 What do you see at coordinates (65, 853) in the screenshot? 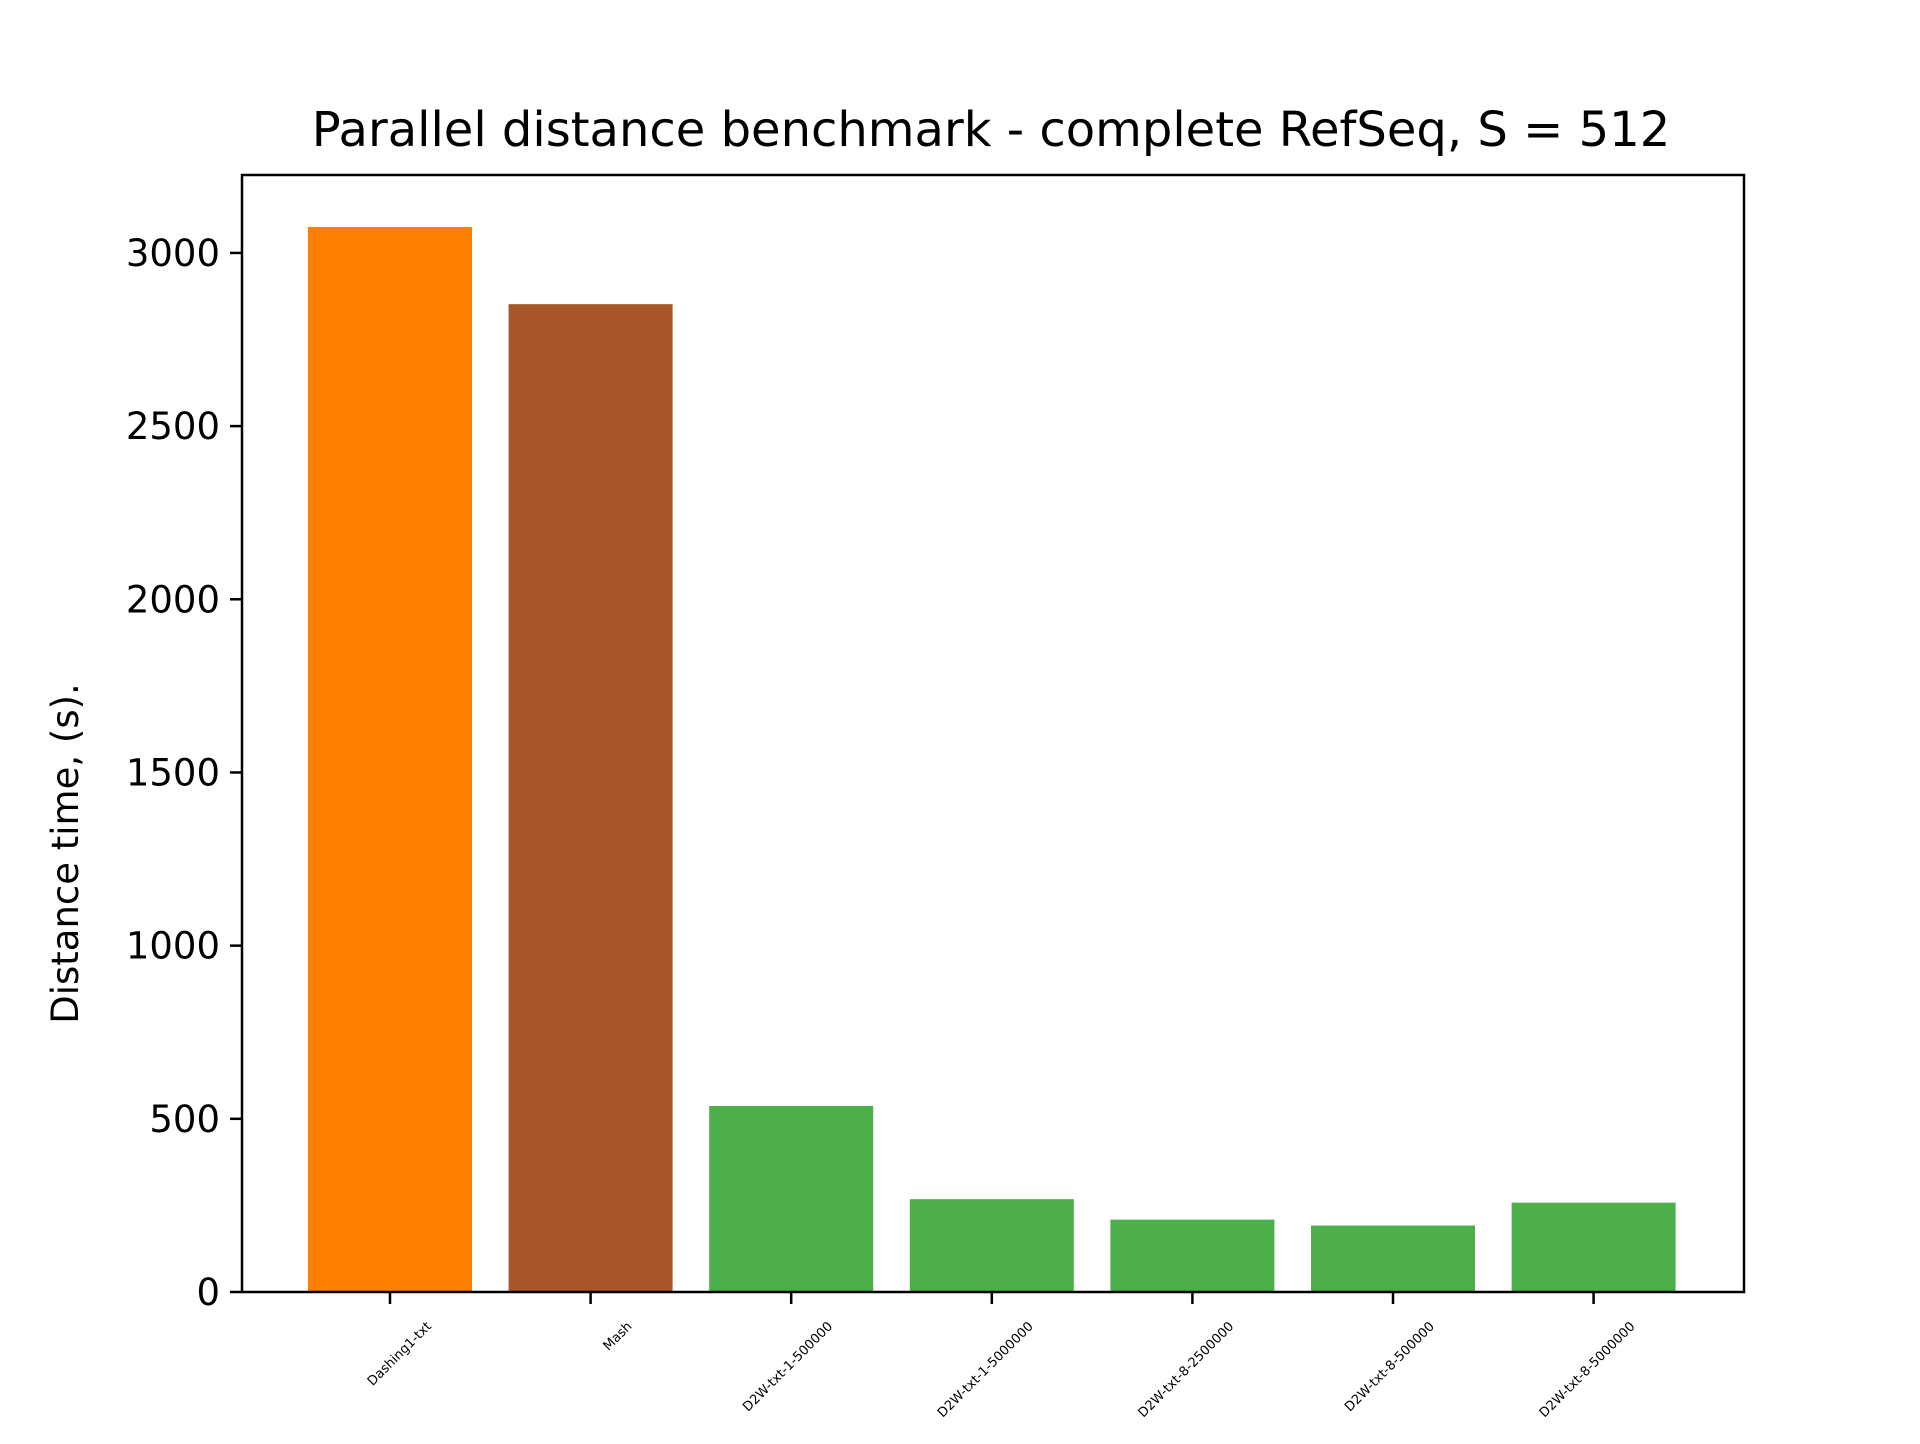
I see `y-axis-label: Distance time, (s).` at bounding box center [65, 853].